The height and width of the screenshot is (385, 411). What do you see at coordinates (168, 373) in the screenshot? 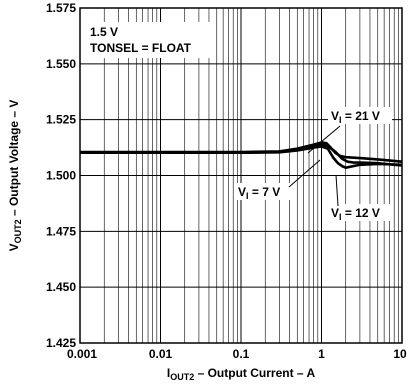
I see `x-axis-title-main: I` at bounding box center [168, 373].